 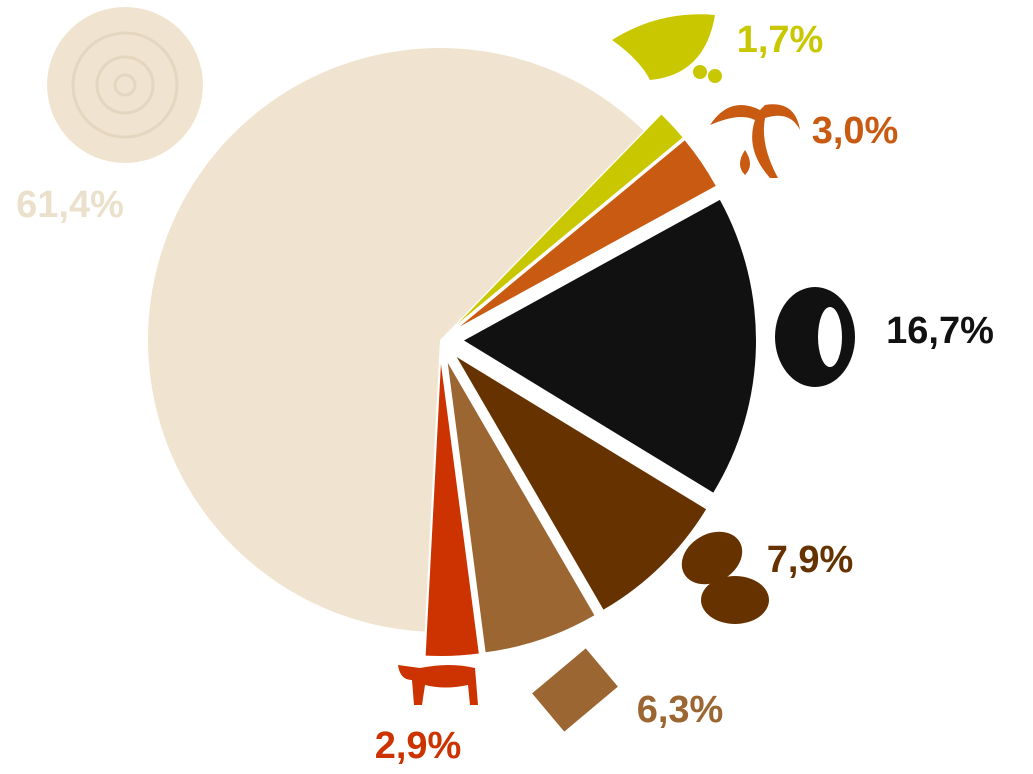 What do you see at coordinates (70, 205) in the screenshot?
I see `value-label: 61,4%` at bounding box center [70, 205].